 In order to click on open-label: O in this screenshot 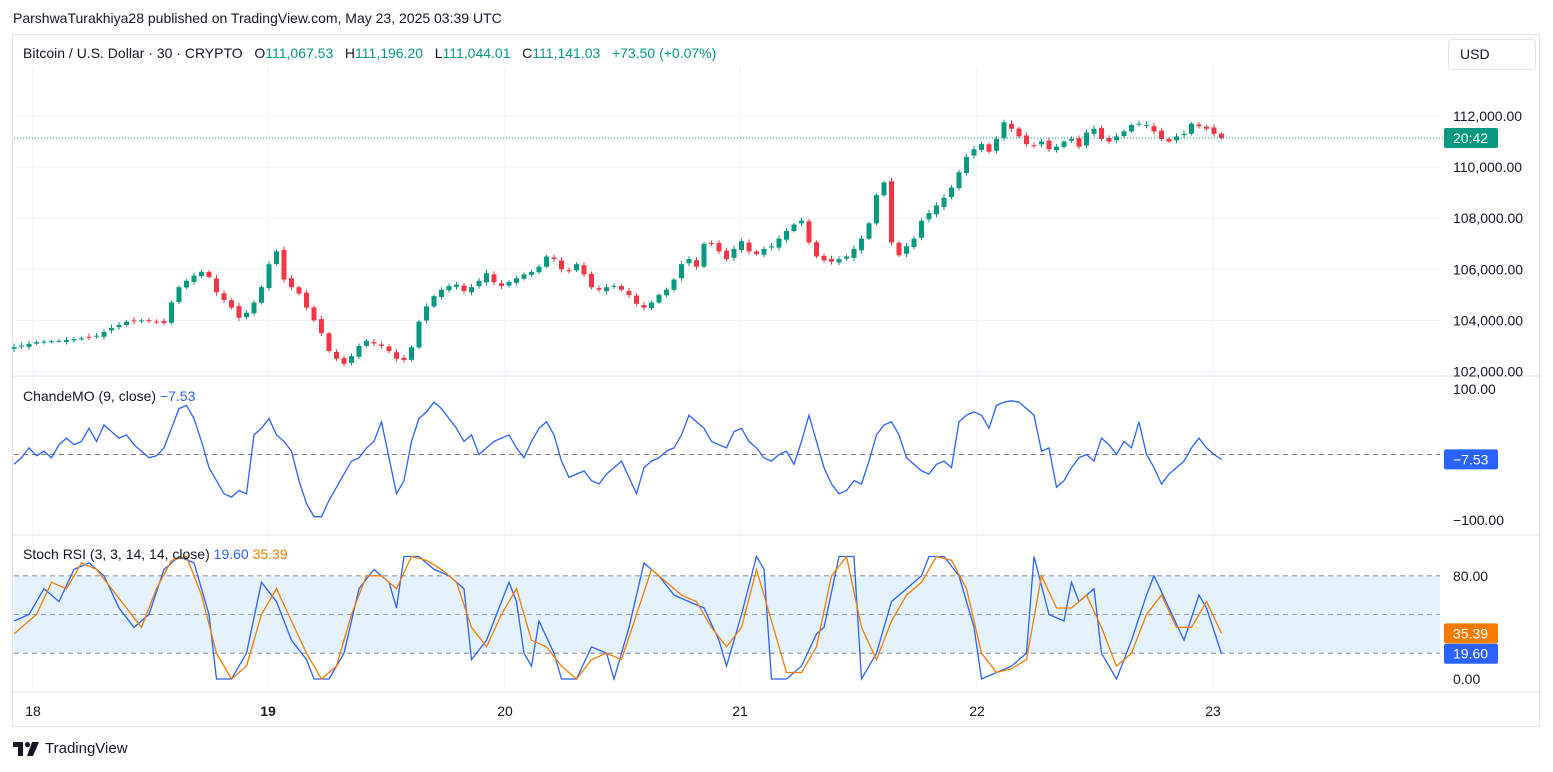, I will do `click(260, 53)`.